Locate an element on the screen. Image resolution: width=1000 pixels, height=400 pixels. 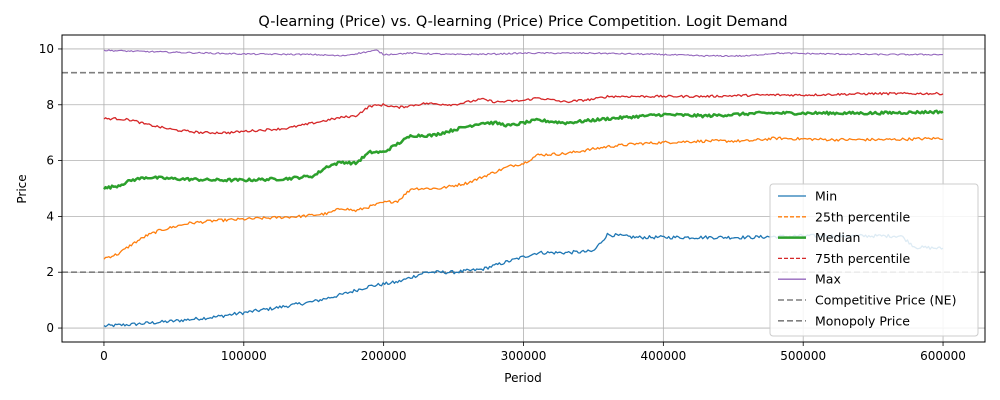
series-line-max is located at coordinates (523, 53).